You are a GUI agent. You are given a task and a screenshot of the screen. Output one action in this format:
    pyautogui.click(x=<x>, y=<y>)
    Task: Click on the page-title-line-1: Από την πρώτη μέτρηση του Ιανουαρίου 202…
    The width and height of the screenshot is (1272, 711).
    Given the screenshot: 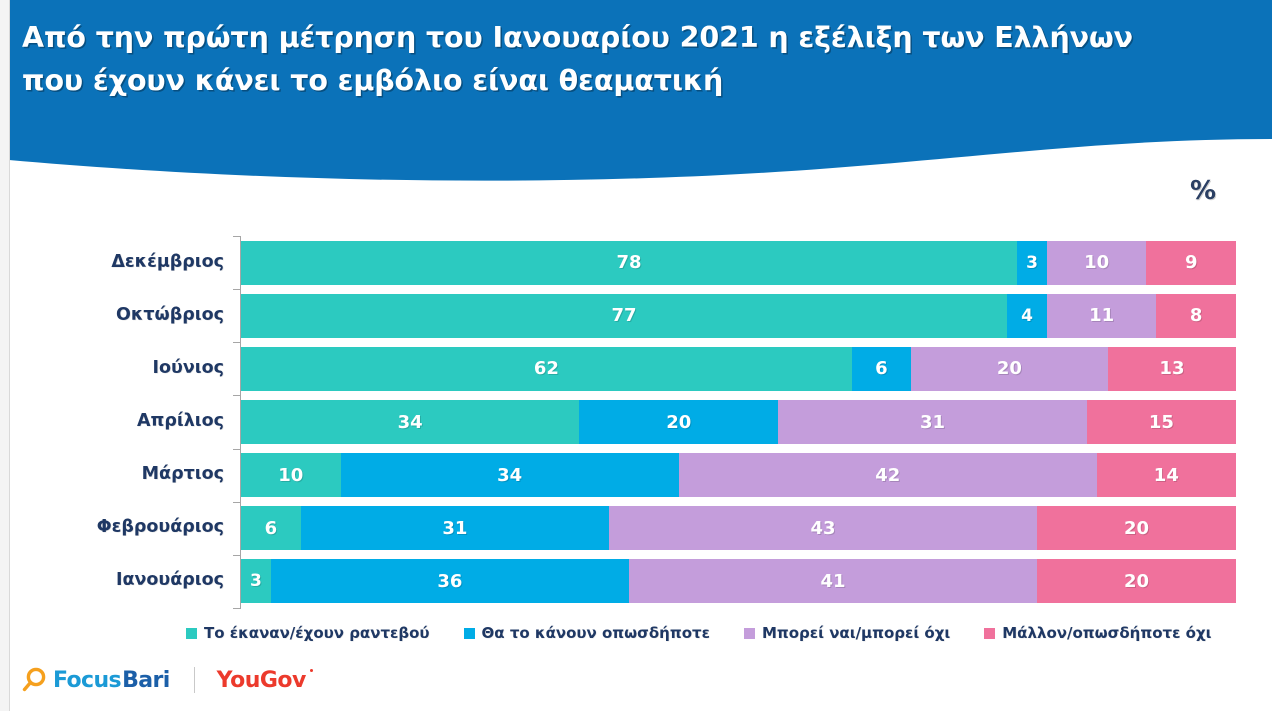 What is the action you would take?
    pyautogui.click(x=577, y=37)
    